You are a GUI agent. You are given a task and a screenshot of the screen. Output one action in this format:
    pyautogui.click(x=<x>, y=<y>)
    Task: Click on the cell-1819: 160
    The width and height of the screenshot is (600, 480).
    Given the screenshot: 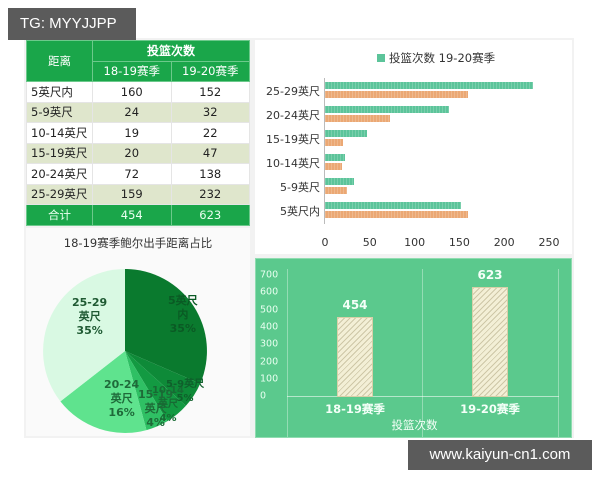 What is the action you would take?
    pyautogui.click(x=132, y=92)
    